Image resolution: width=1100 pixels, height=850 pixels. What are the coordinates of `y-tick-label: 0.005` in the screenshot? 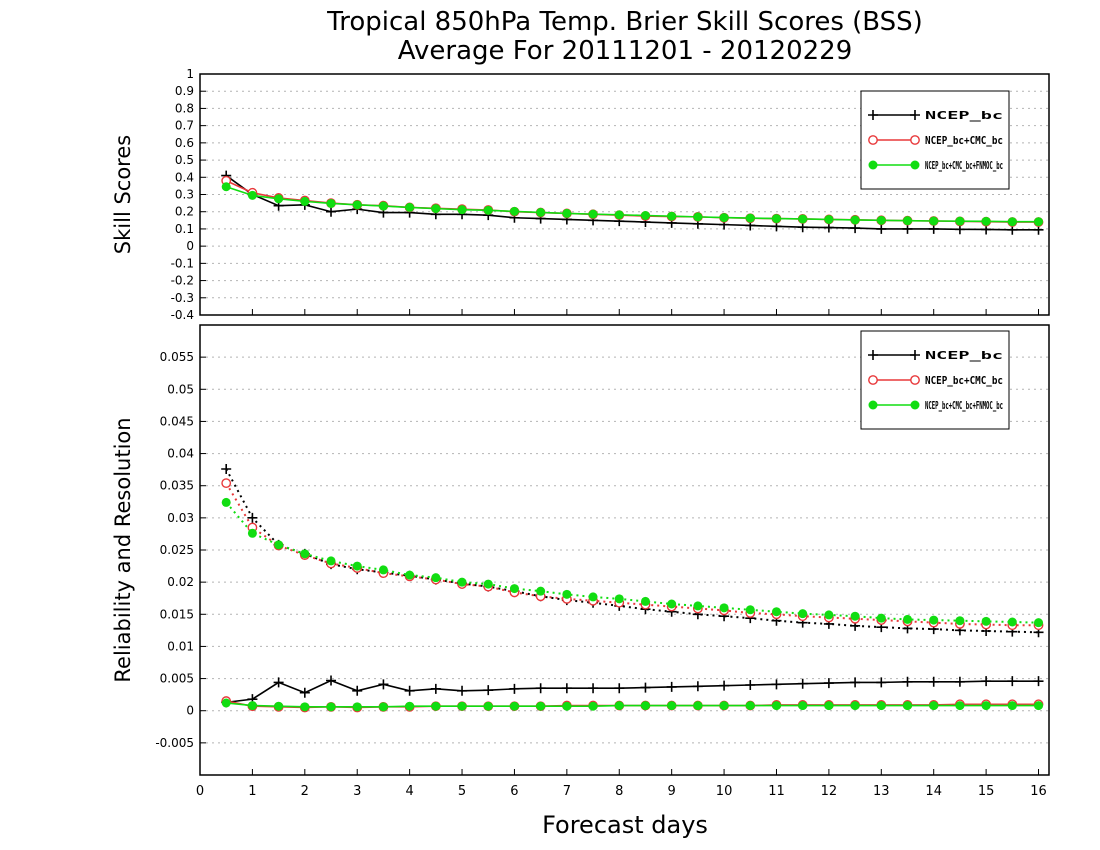 It's located at (177, 679).